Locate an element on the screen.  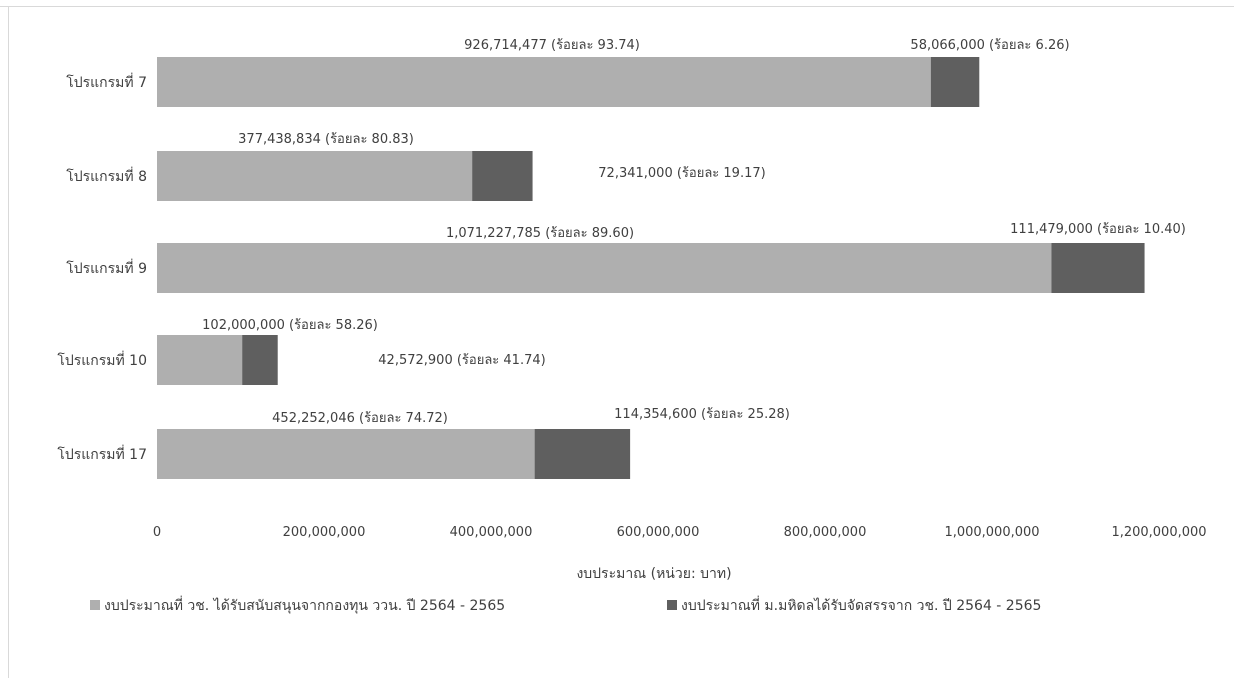
data-label: 114,354,600 (ร้อยละ 25.28) is located at coordinates (702, 414).